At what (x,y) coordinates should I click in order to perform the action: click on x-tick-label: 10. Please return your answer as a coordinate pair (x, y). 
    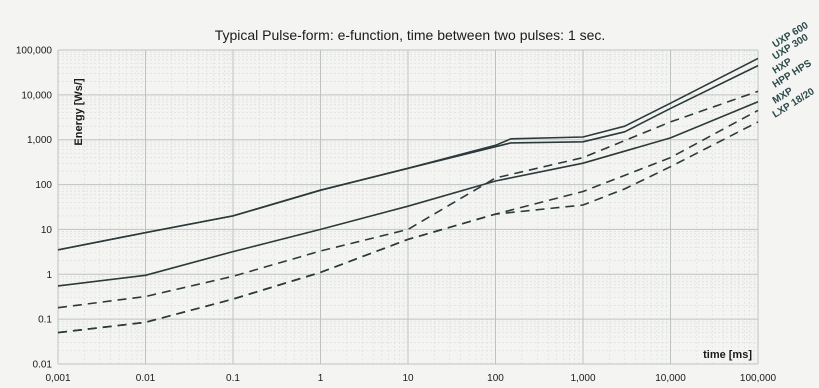
    Looking at the image, I should click on (408, 378).